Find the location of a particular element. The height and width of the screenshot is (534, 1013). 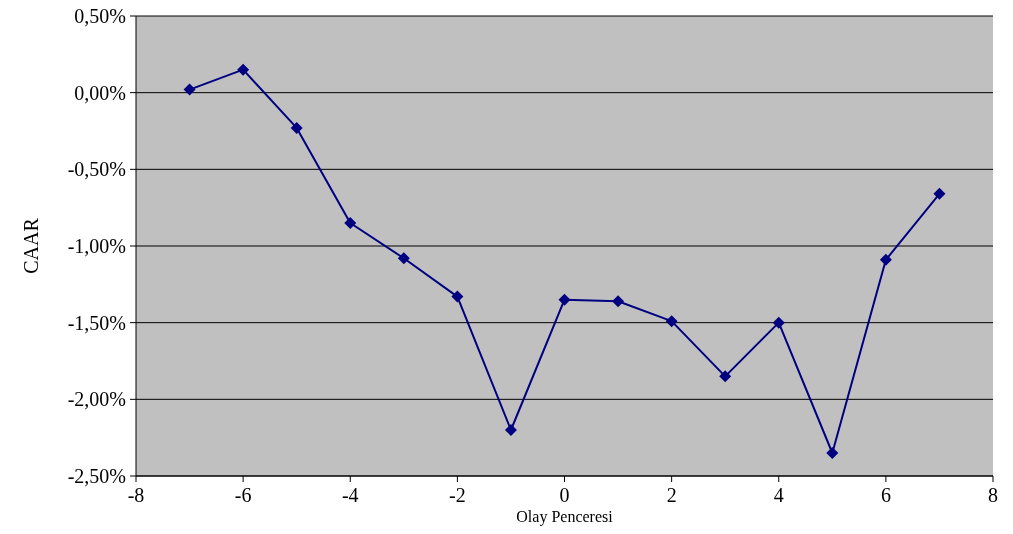

y-tick-label: -2,50% is located at coordinates (96, 476).